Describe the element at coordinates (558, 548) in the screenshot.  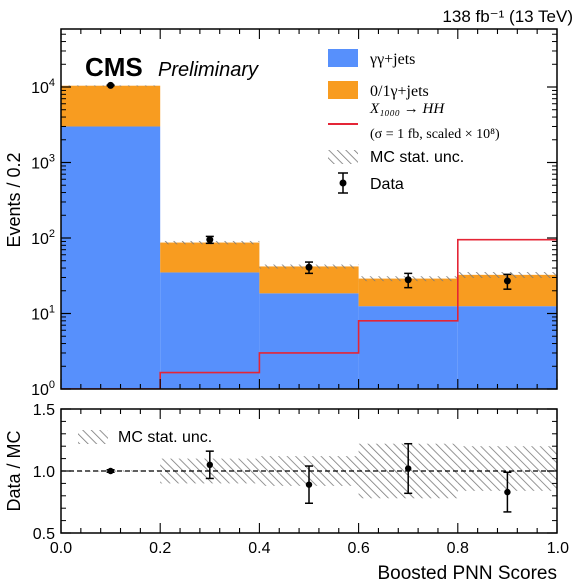
I see `x-tick-label-5: 1.0` at that location.